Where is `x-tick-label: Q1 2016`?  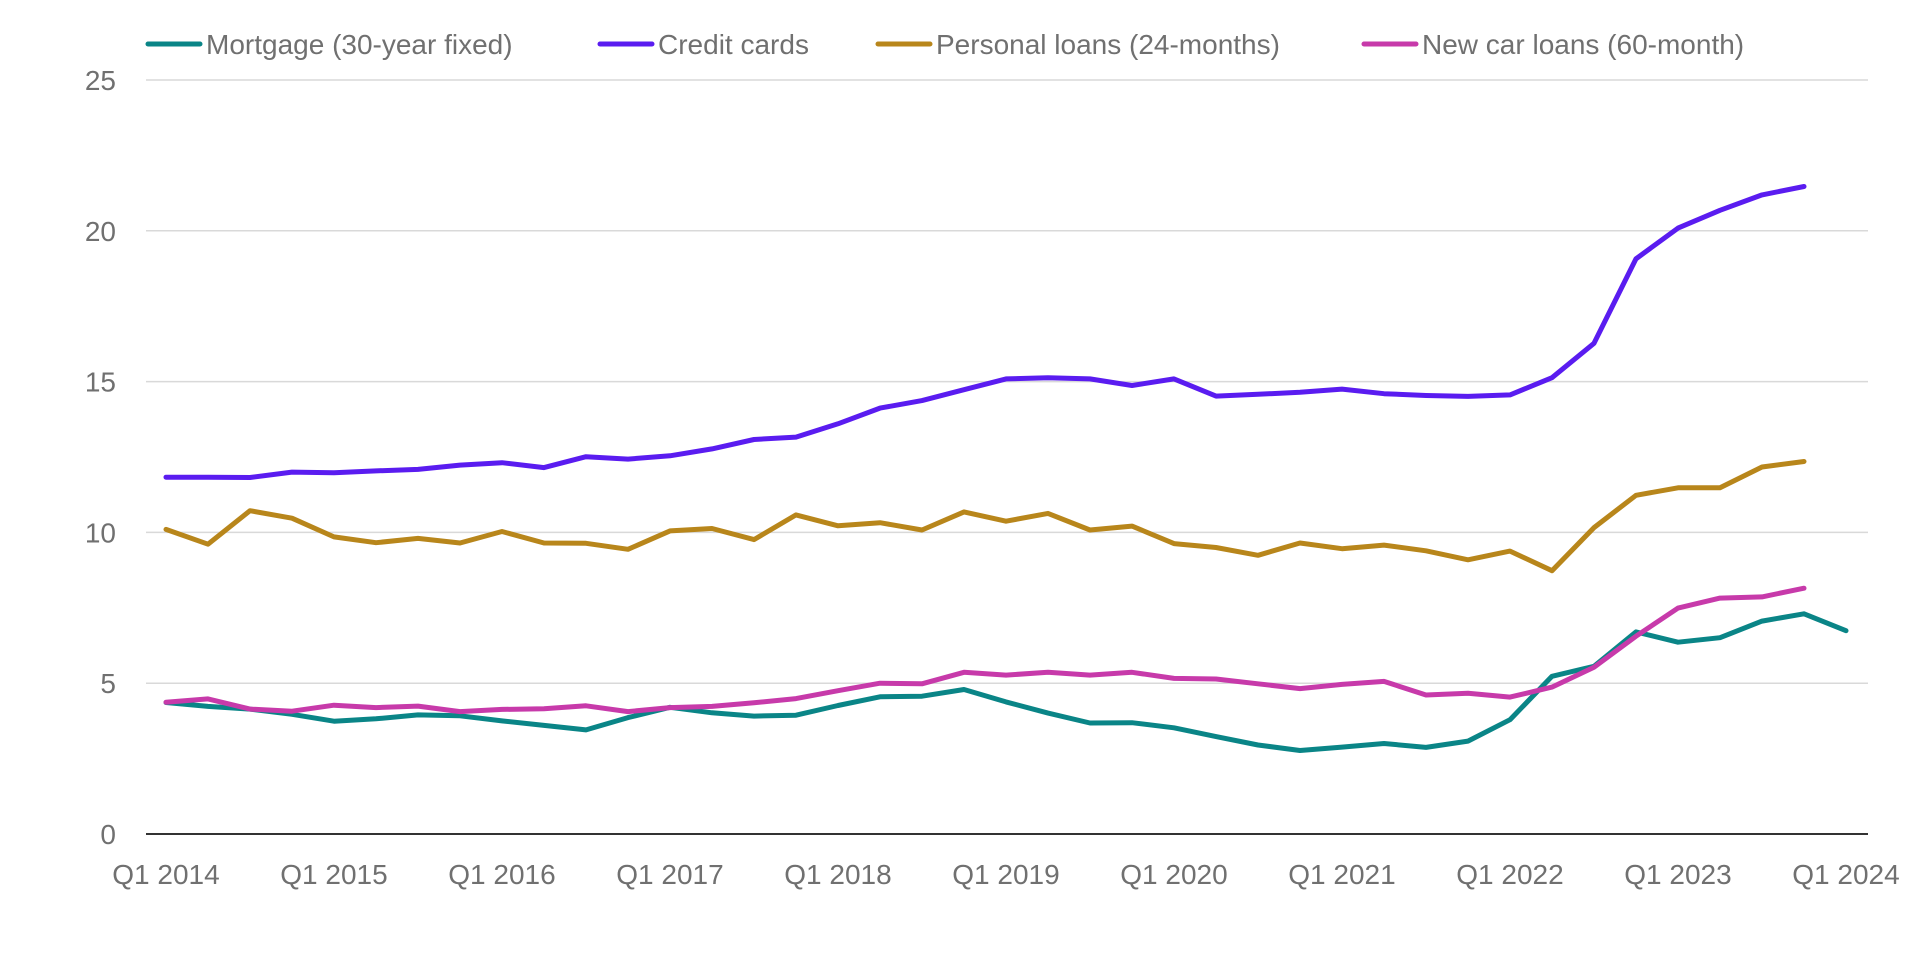 x-tick-label: Q1 2016 is located at coordinates (501, 874).